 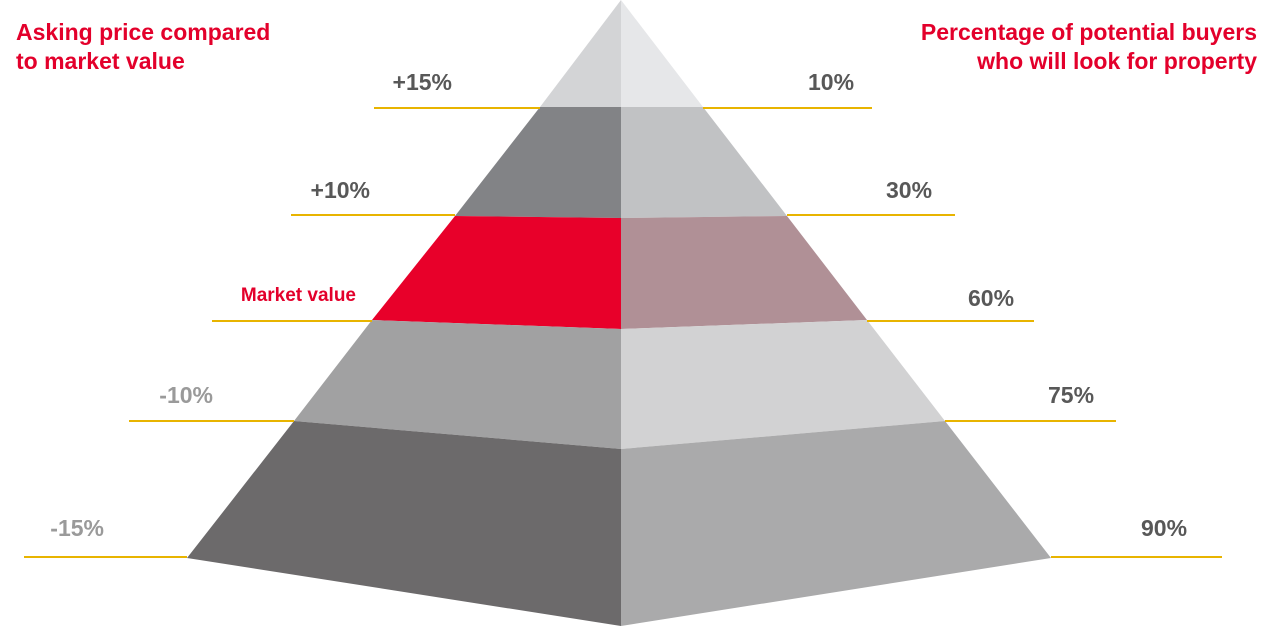 What do you see at coordinates (991, 298) in the screenshot?
I see `buyers-label-tier-3: 60%` at bounding box center [991, 298].